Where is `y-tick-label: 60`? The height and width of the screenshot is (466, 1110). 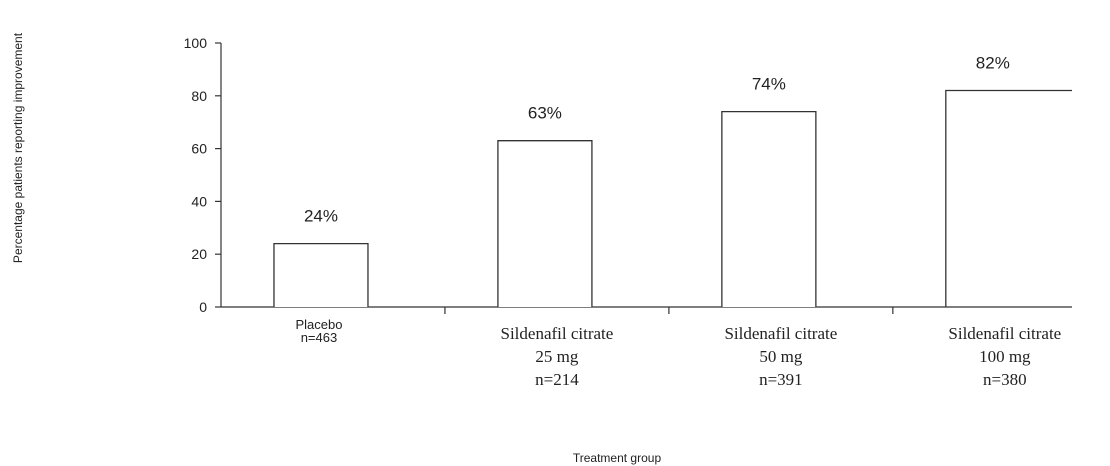 y-tick-label: 60 is located at coordinates (199, 149).